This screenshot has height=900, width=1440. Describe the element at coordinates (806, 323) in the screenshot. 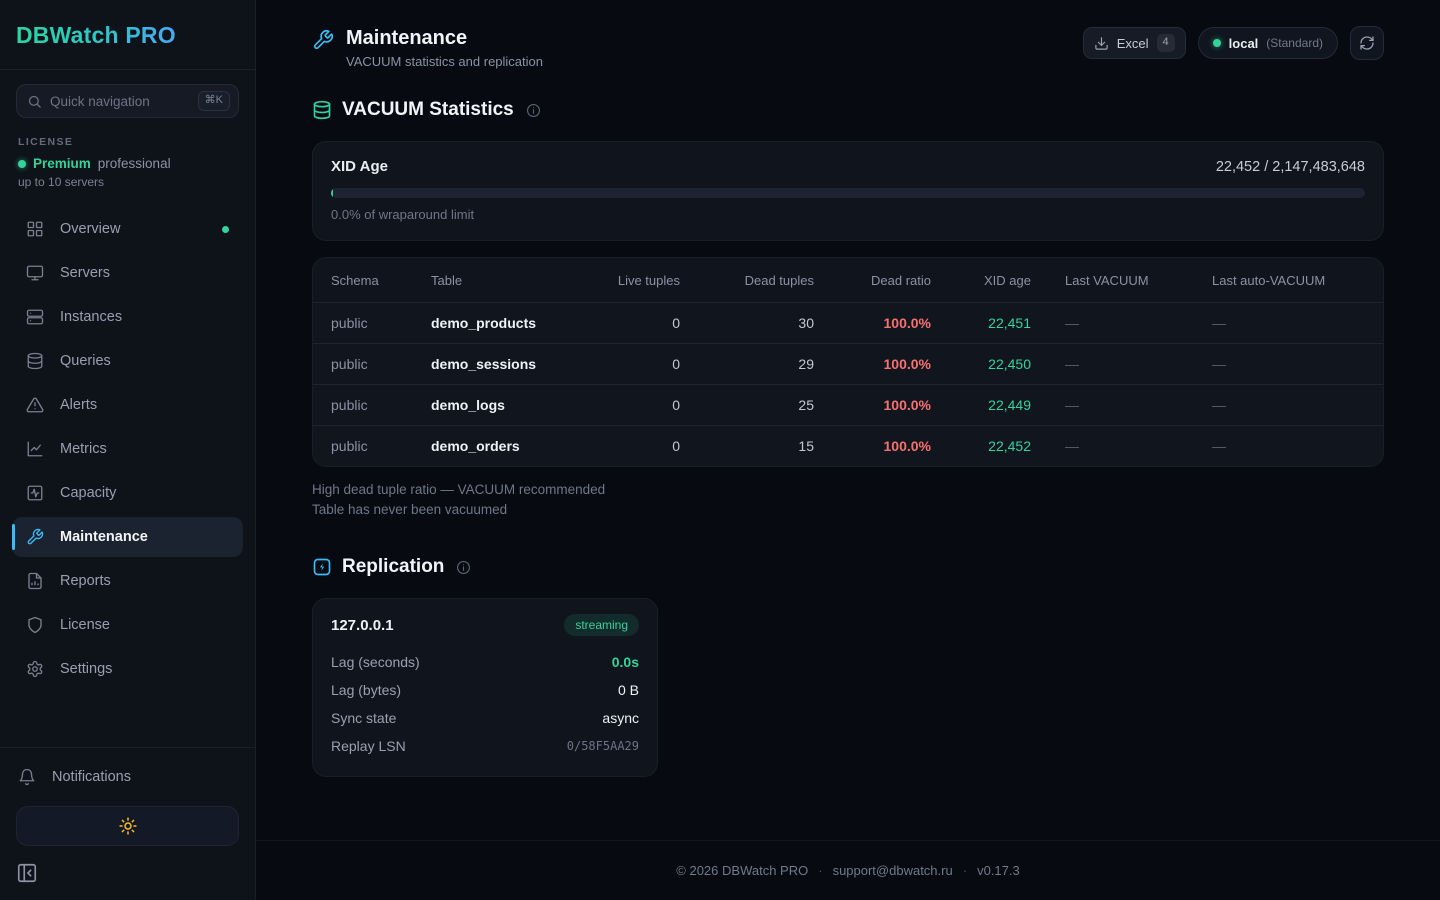

I see `cell-dead-tuples: 30` at that location.